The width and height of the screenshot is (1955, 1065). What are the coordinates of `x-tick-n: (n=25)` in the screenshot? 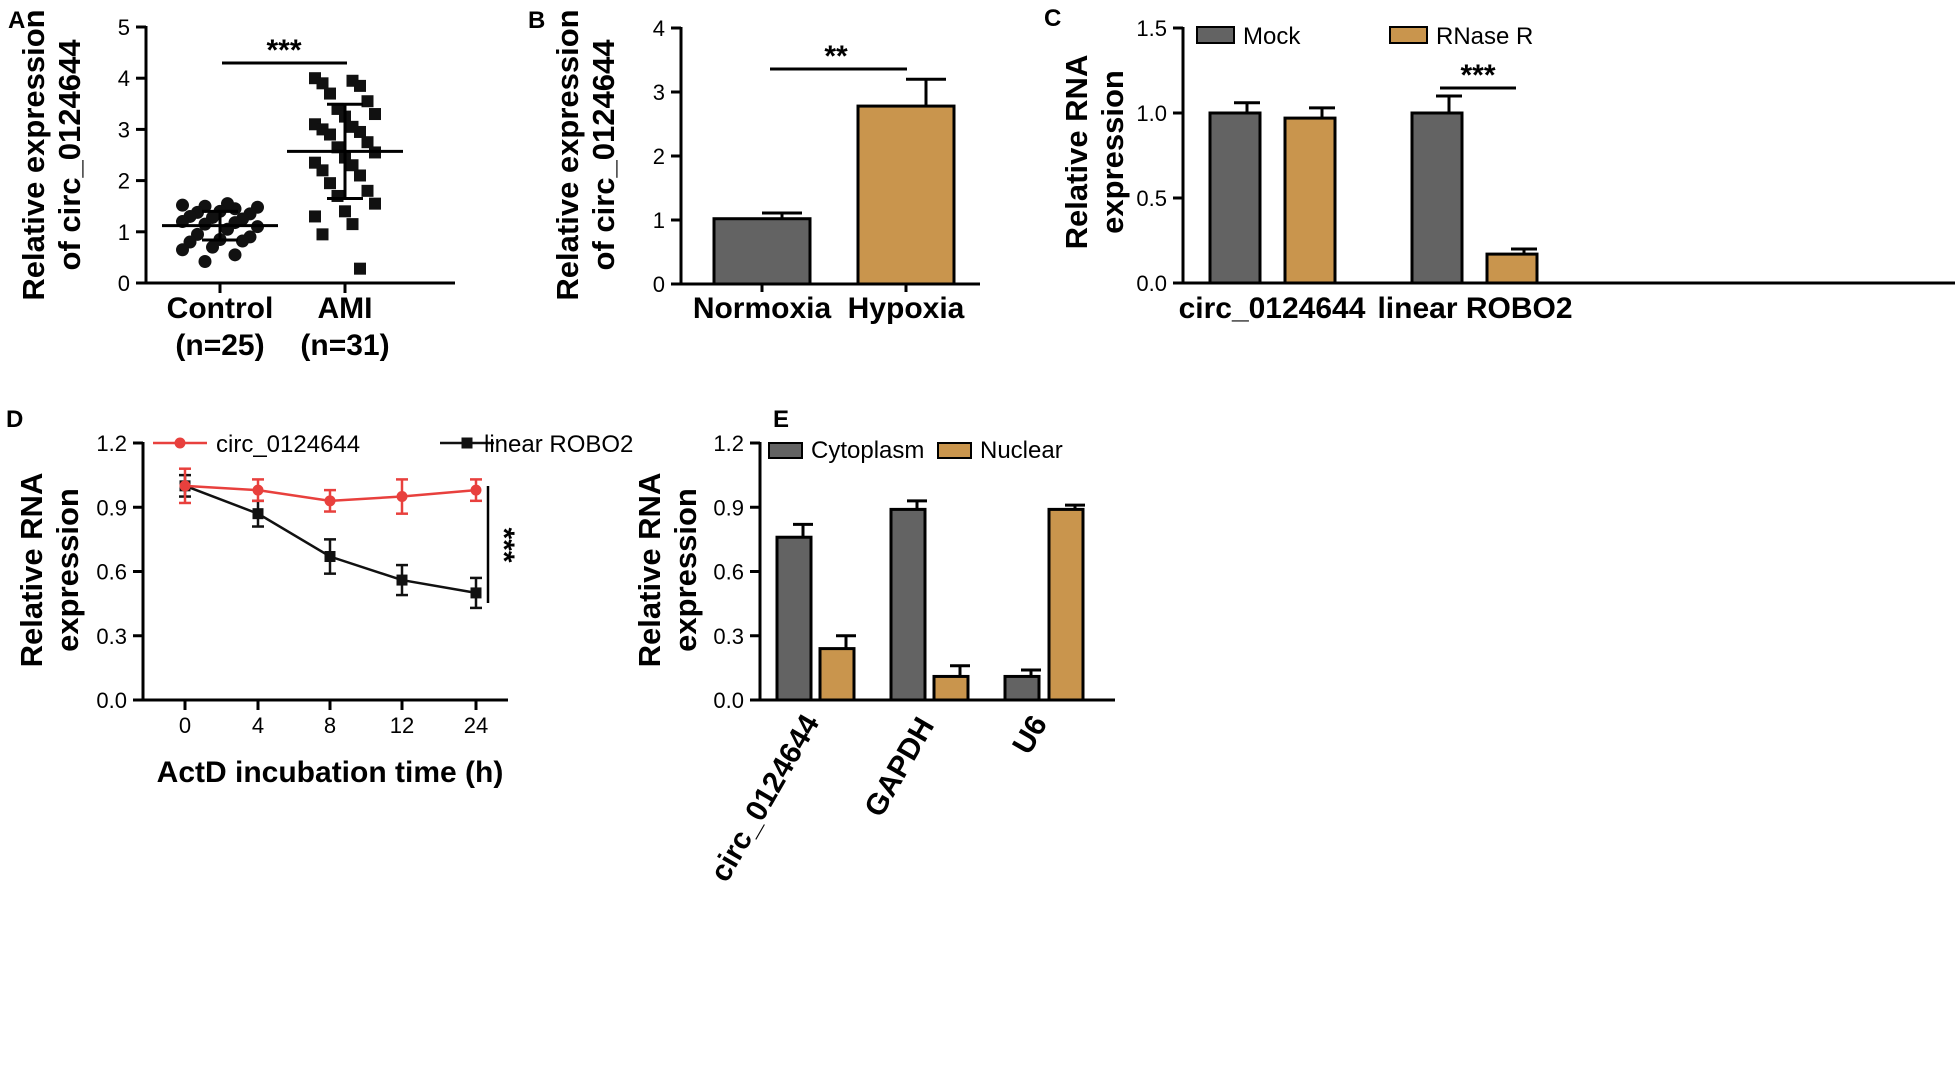 It's located at (219, 345).